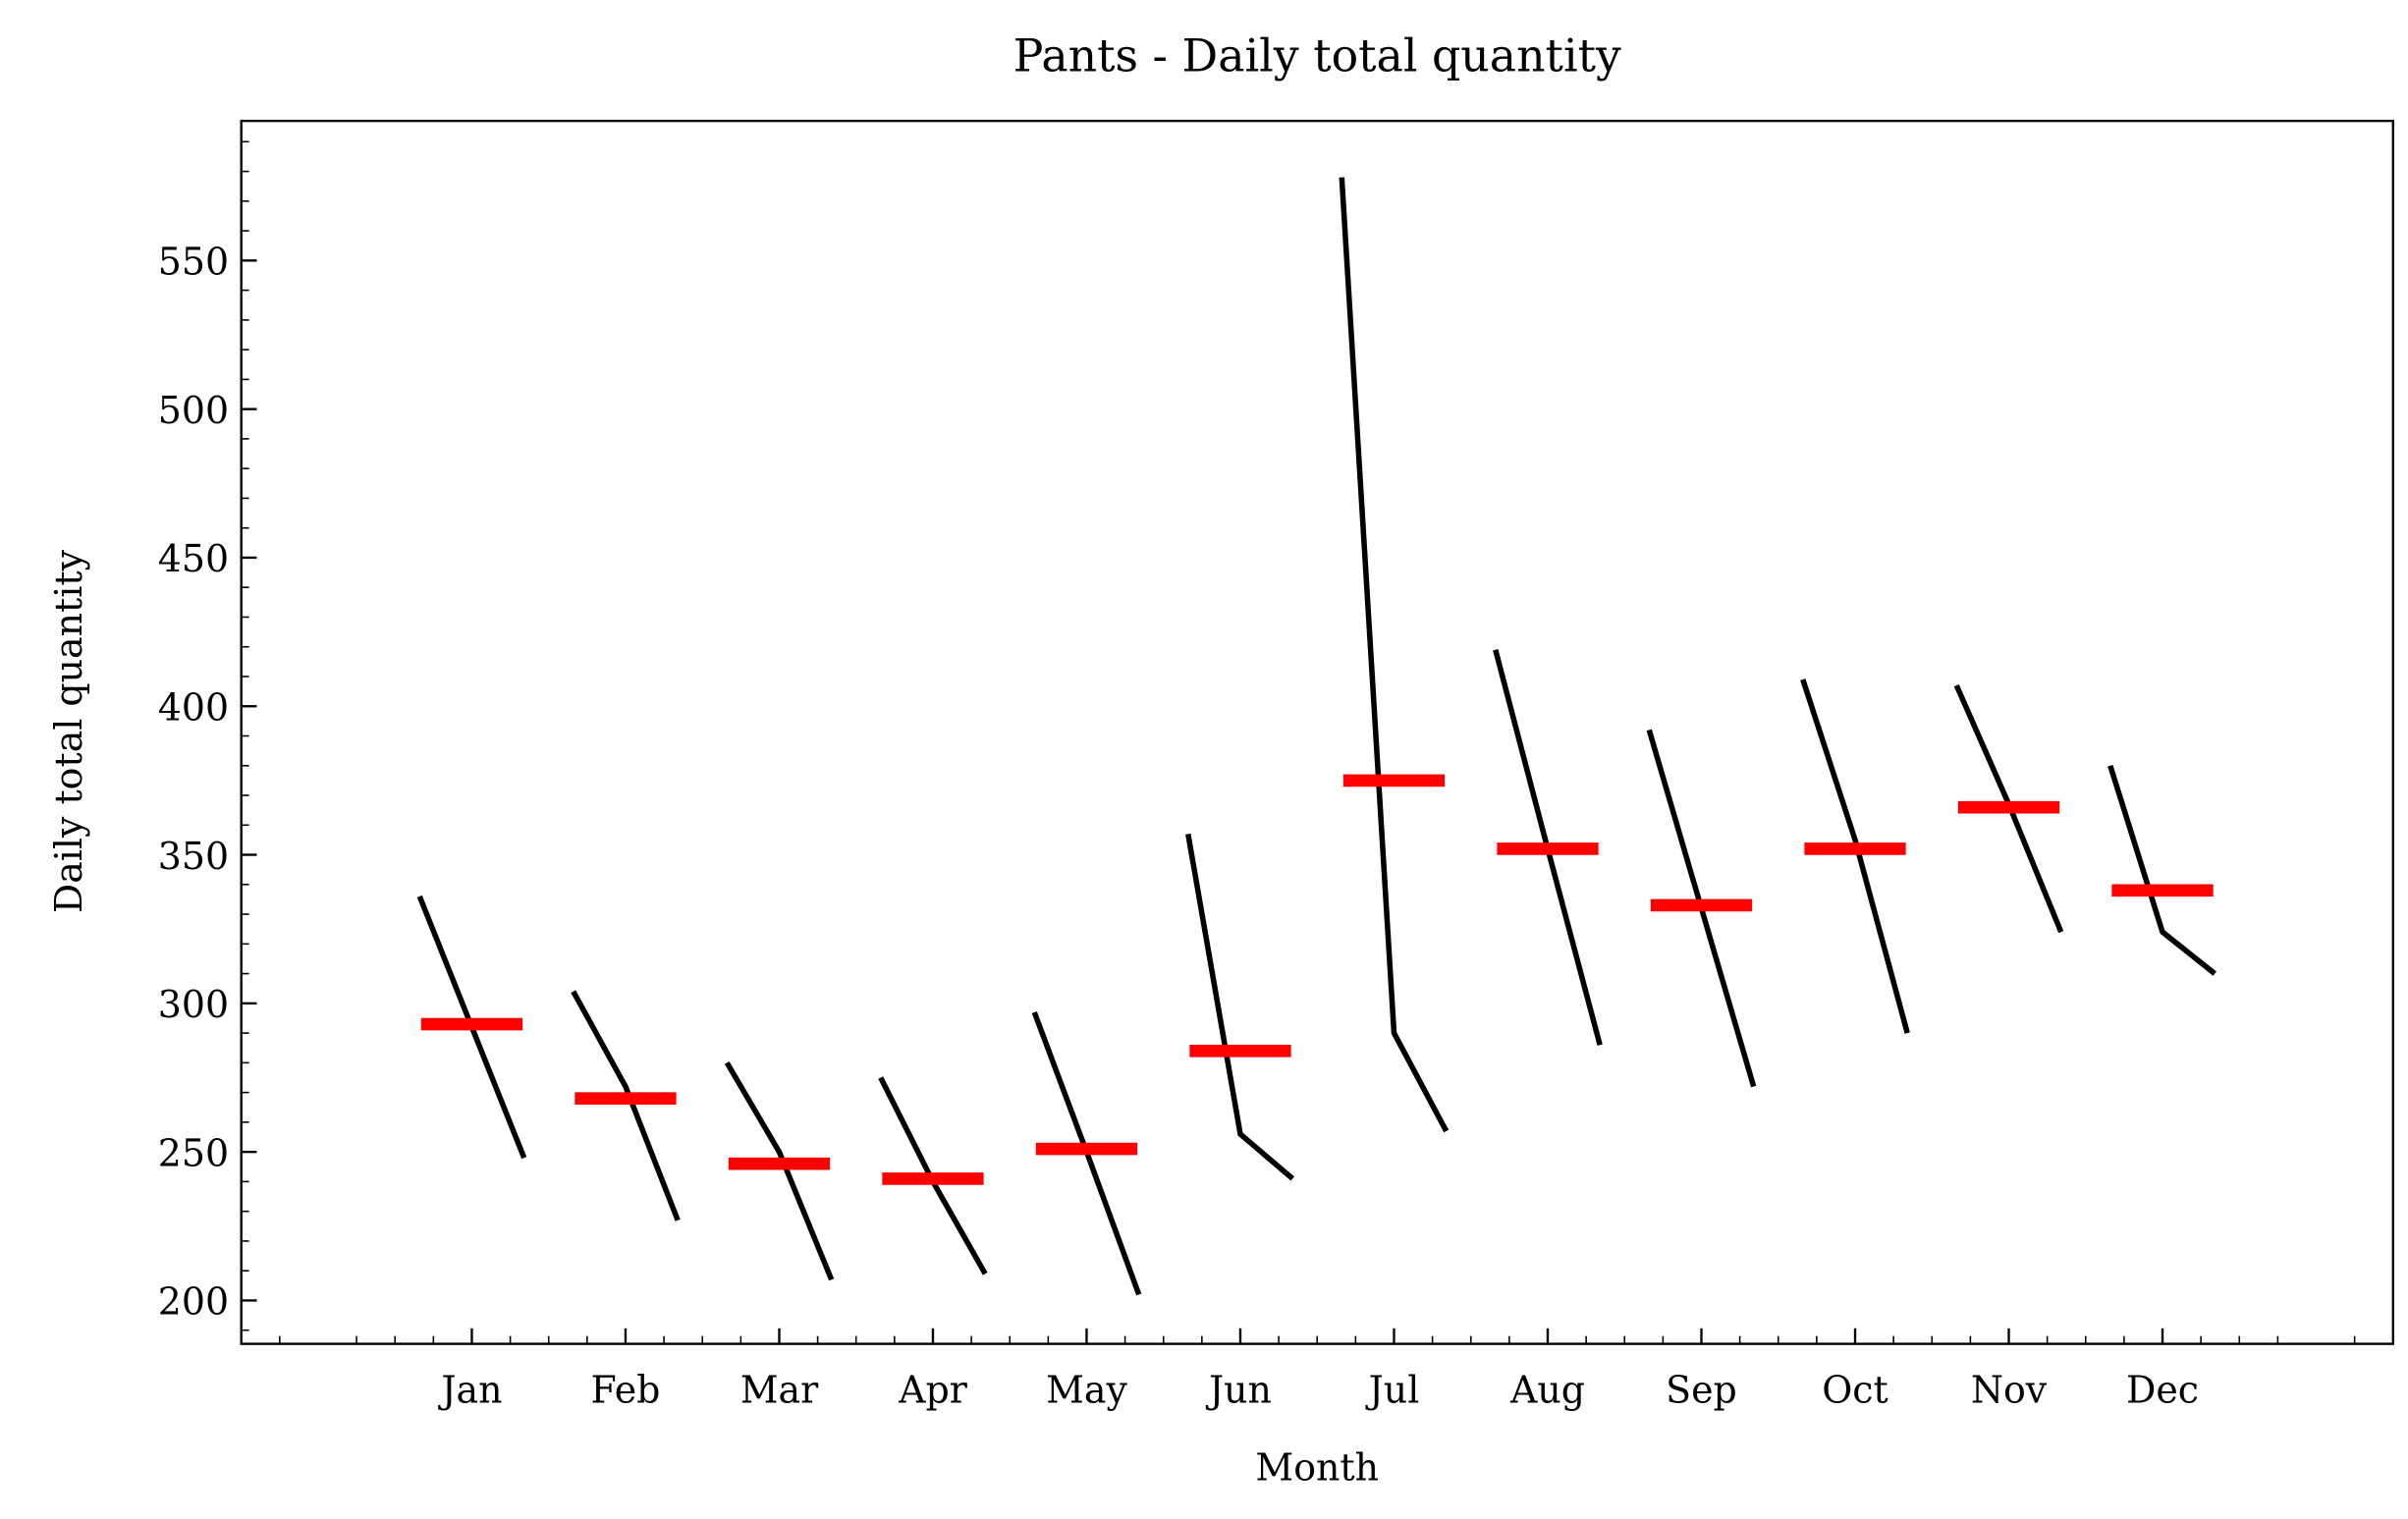 This screenshot has height=1519, width=2408. Describe the element at coordinates (194, 707) in the screenshot. I see `y-tick-label: 400` at that location.